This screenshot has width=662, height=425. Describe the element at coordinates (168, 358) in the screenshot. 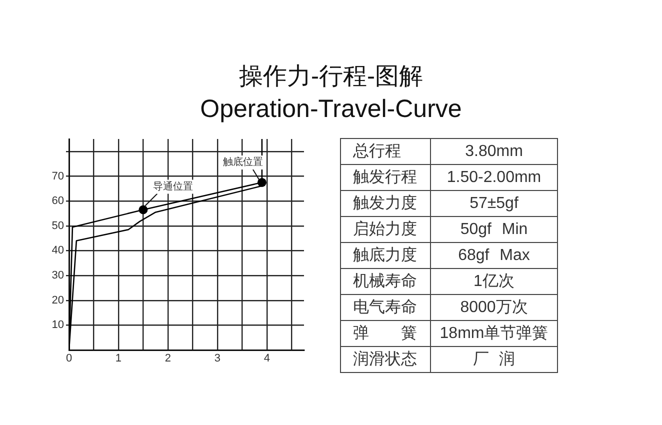

I see `x-tick-label: 2` at that location.